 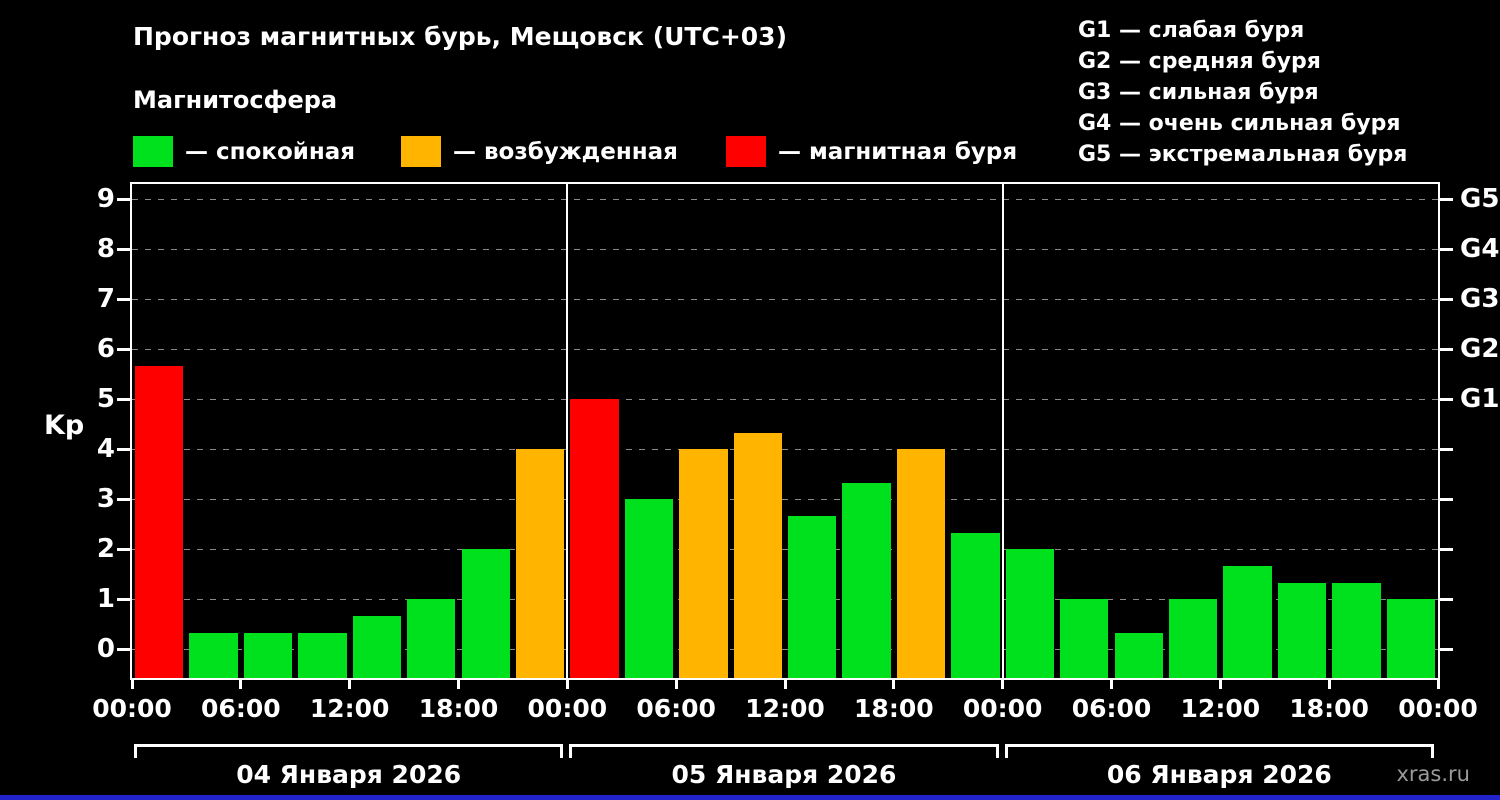 I want to click on bottom-strip, so click(x=750, y=797).